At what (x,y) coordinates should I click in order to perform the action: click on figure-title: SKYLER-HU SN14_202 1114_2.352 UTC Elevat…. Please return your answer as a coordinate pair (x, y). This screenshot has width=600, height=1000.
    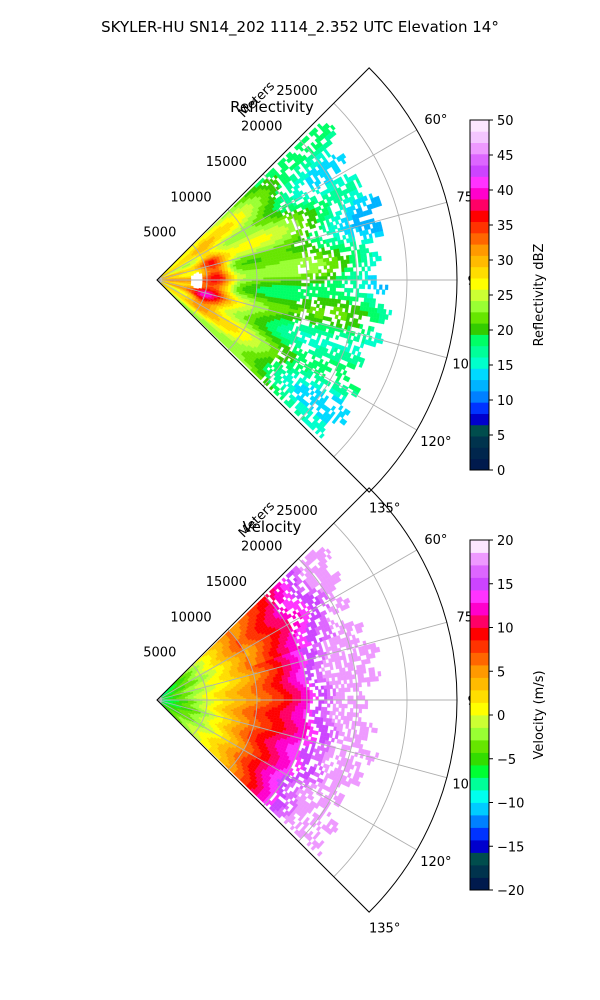
    Looking at the image, I should click on (300, 27).